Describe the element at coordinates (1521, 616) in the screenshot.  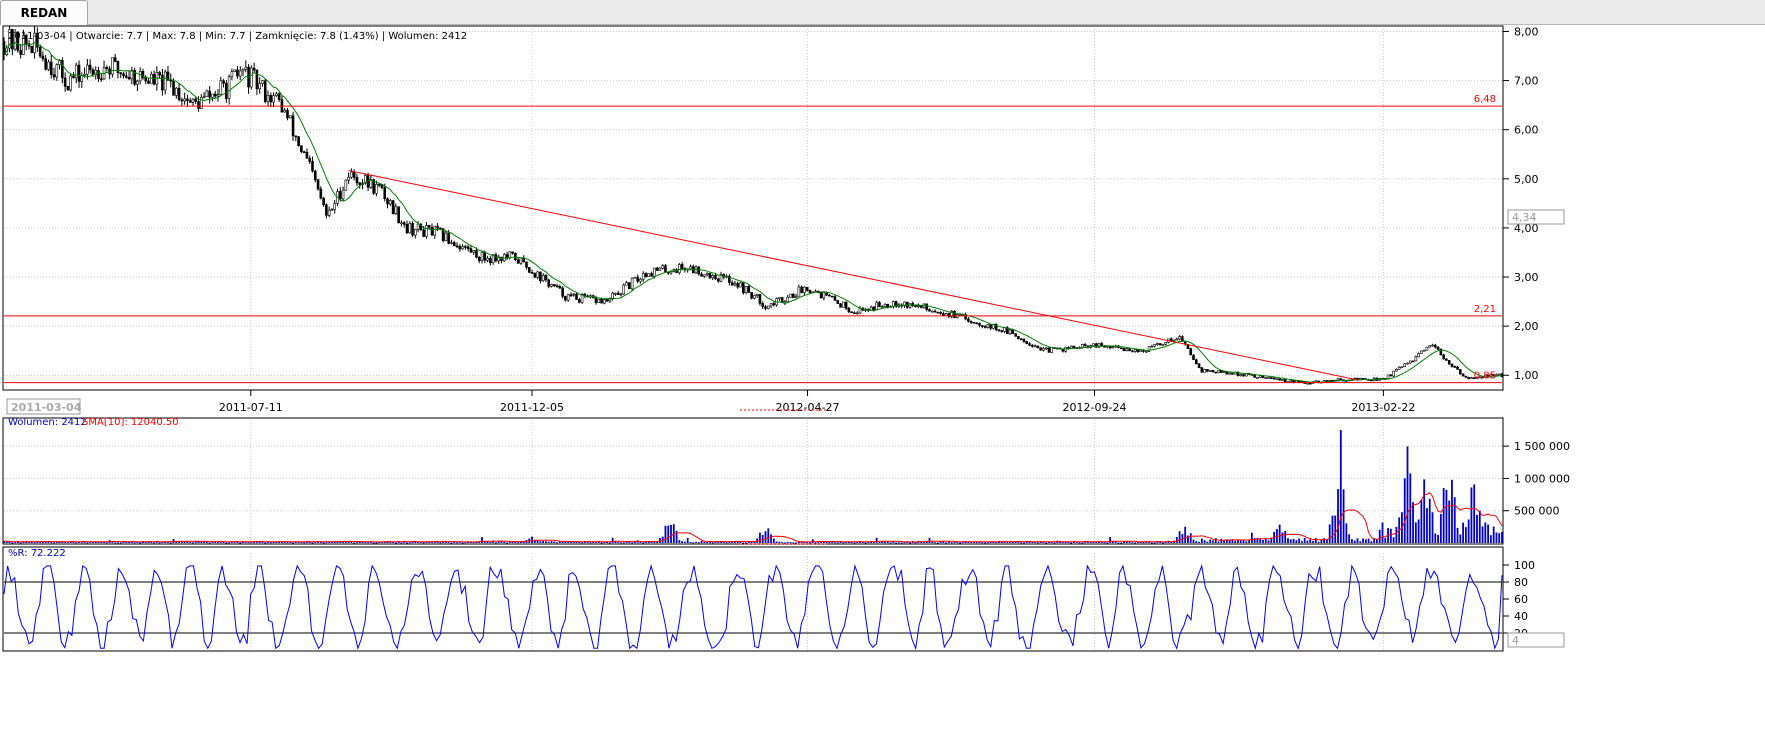
I see `wr-tick-label: 40` at that location.